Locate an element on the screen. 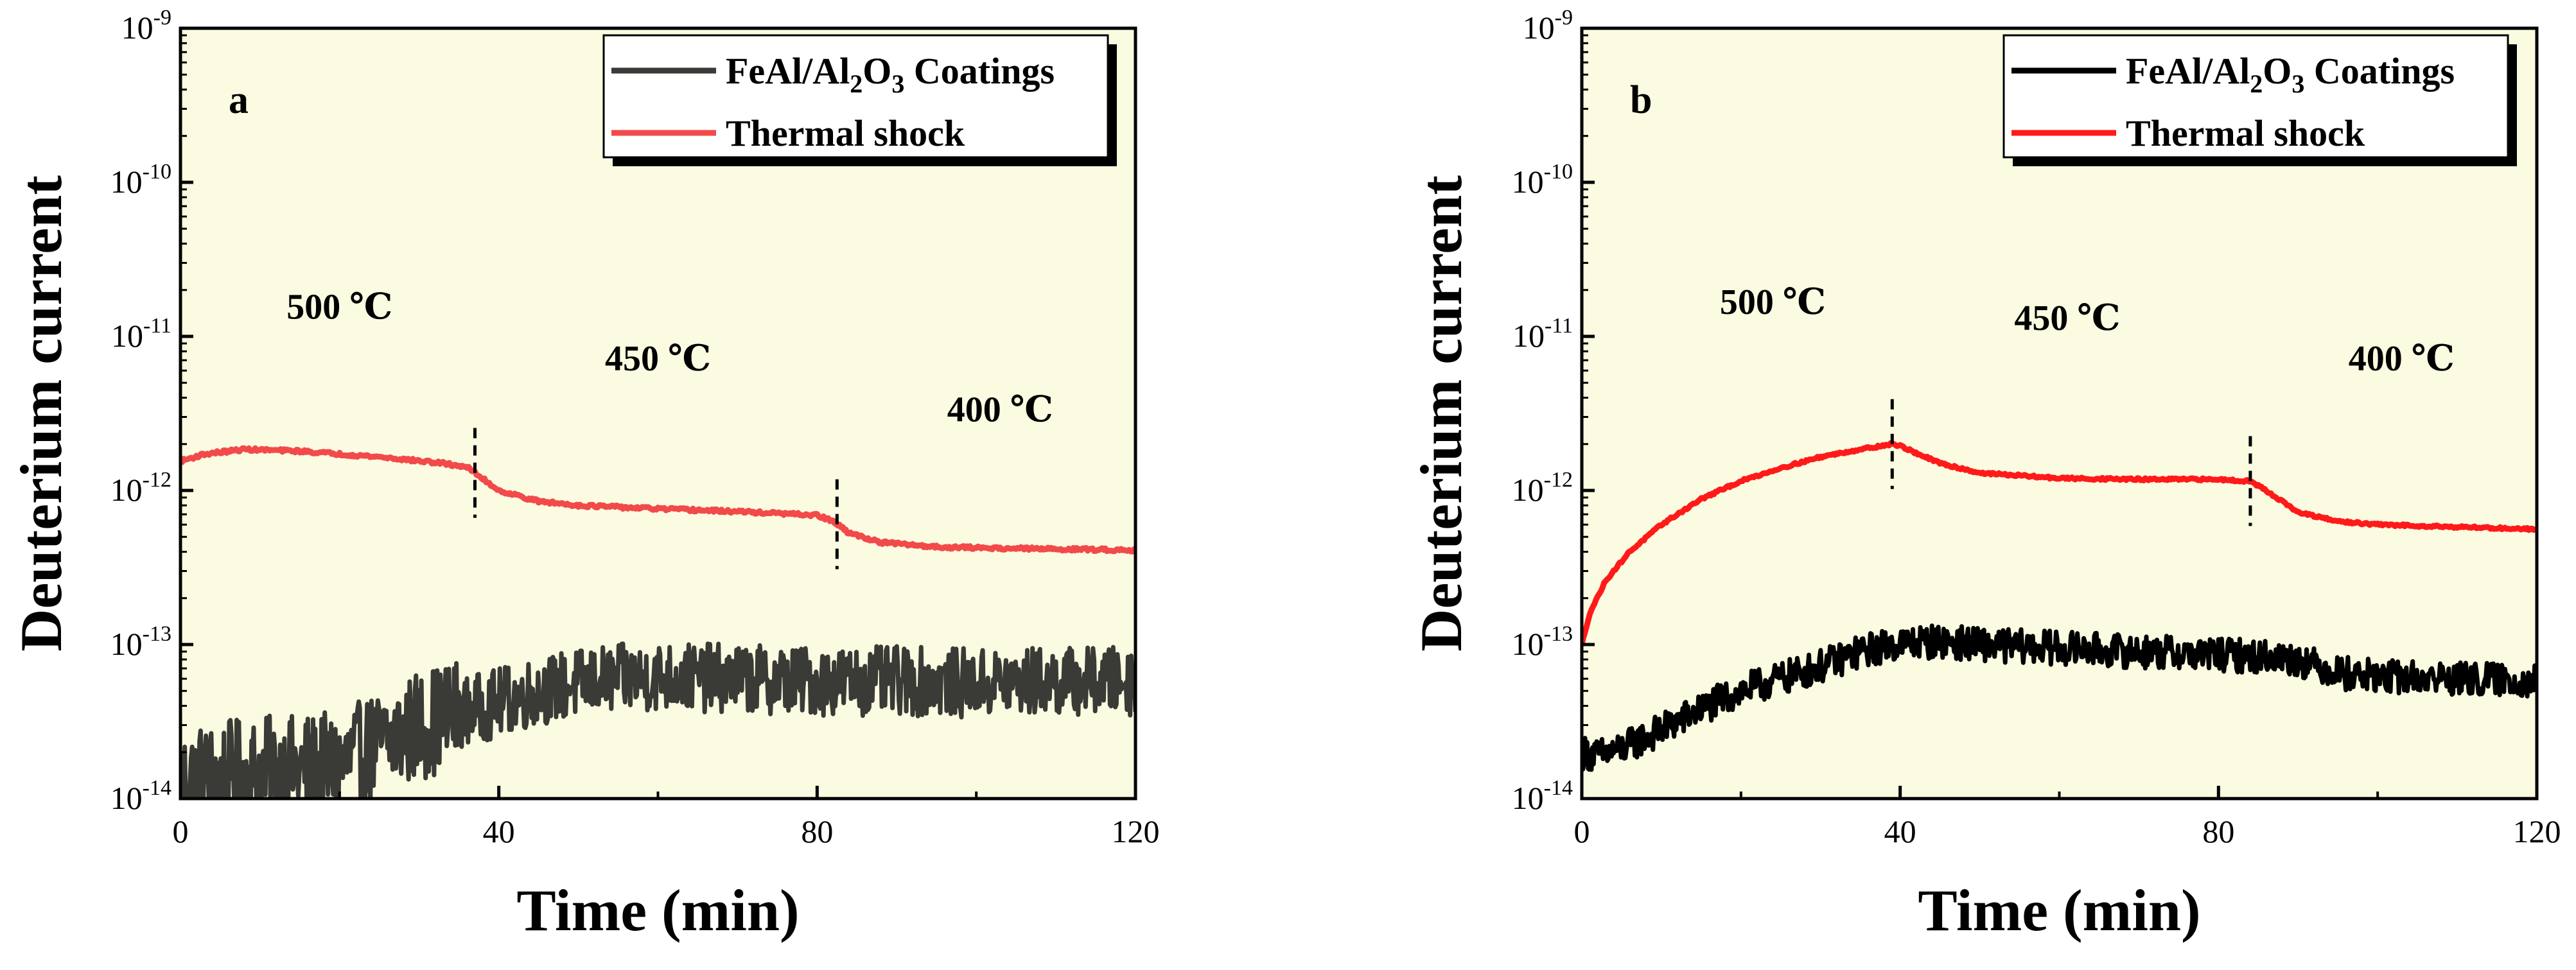 The height and width of the screenshot is (970, 2576). panel-letter: a is located at coordinates (239, 100).